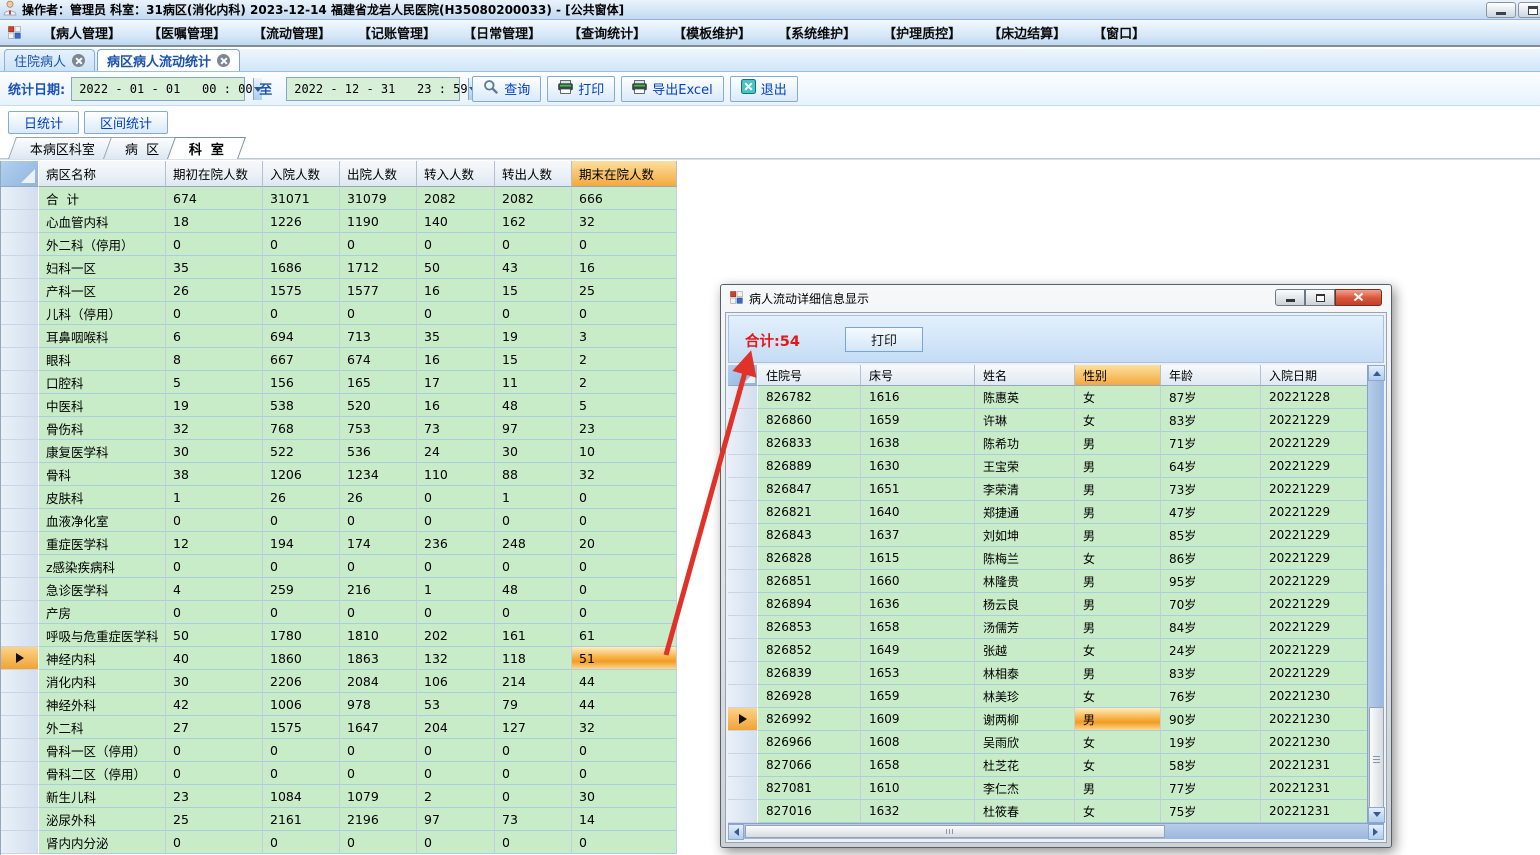 The width and height of the screenshot is (1540, 855). What do you see at coordinates (533, 704) in the screenshot?
I see `table-cell: 79` at bounding box center [533, 704].